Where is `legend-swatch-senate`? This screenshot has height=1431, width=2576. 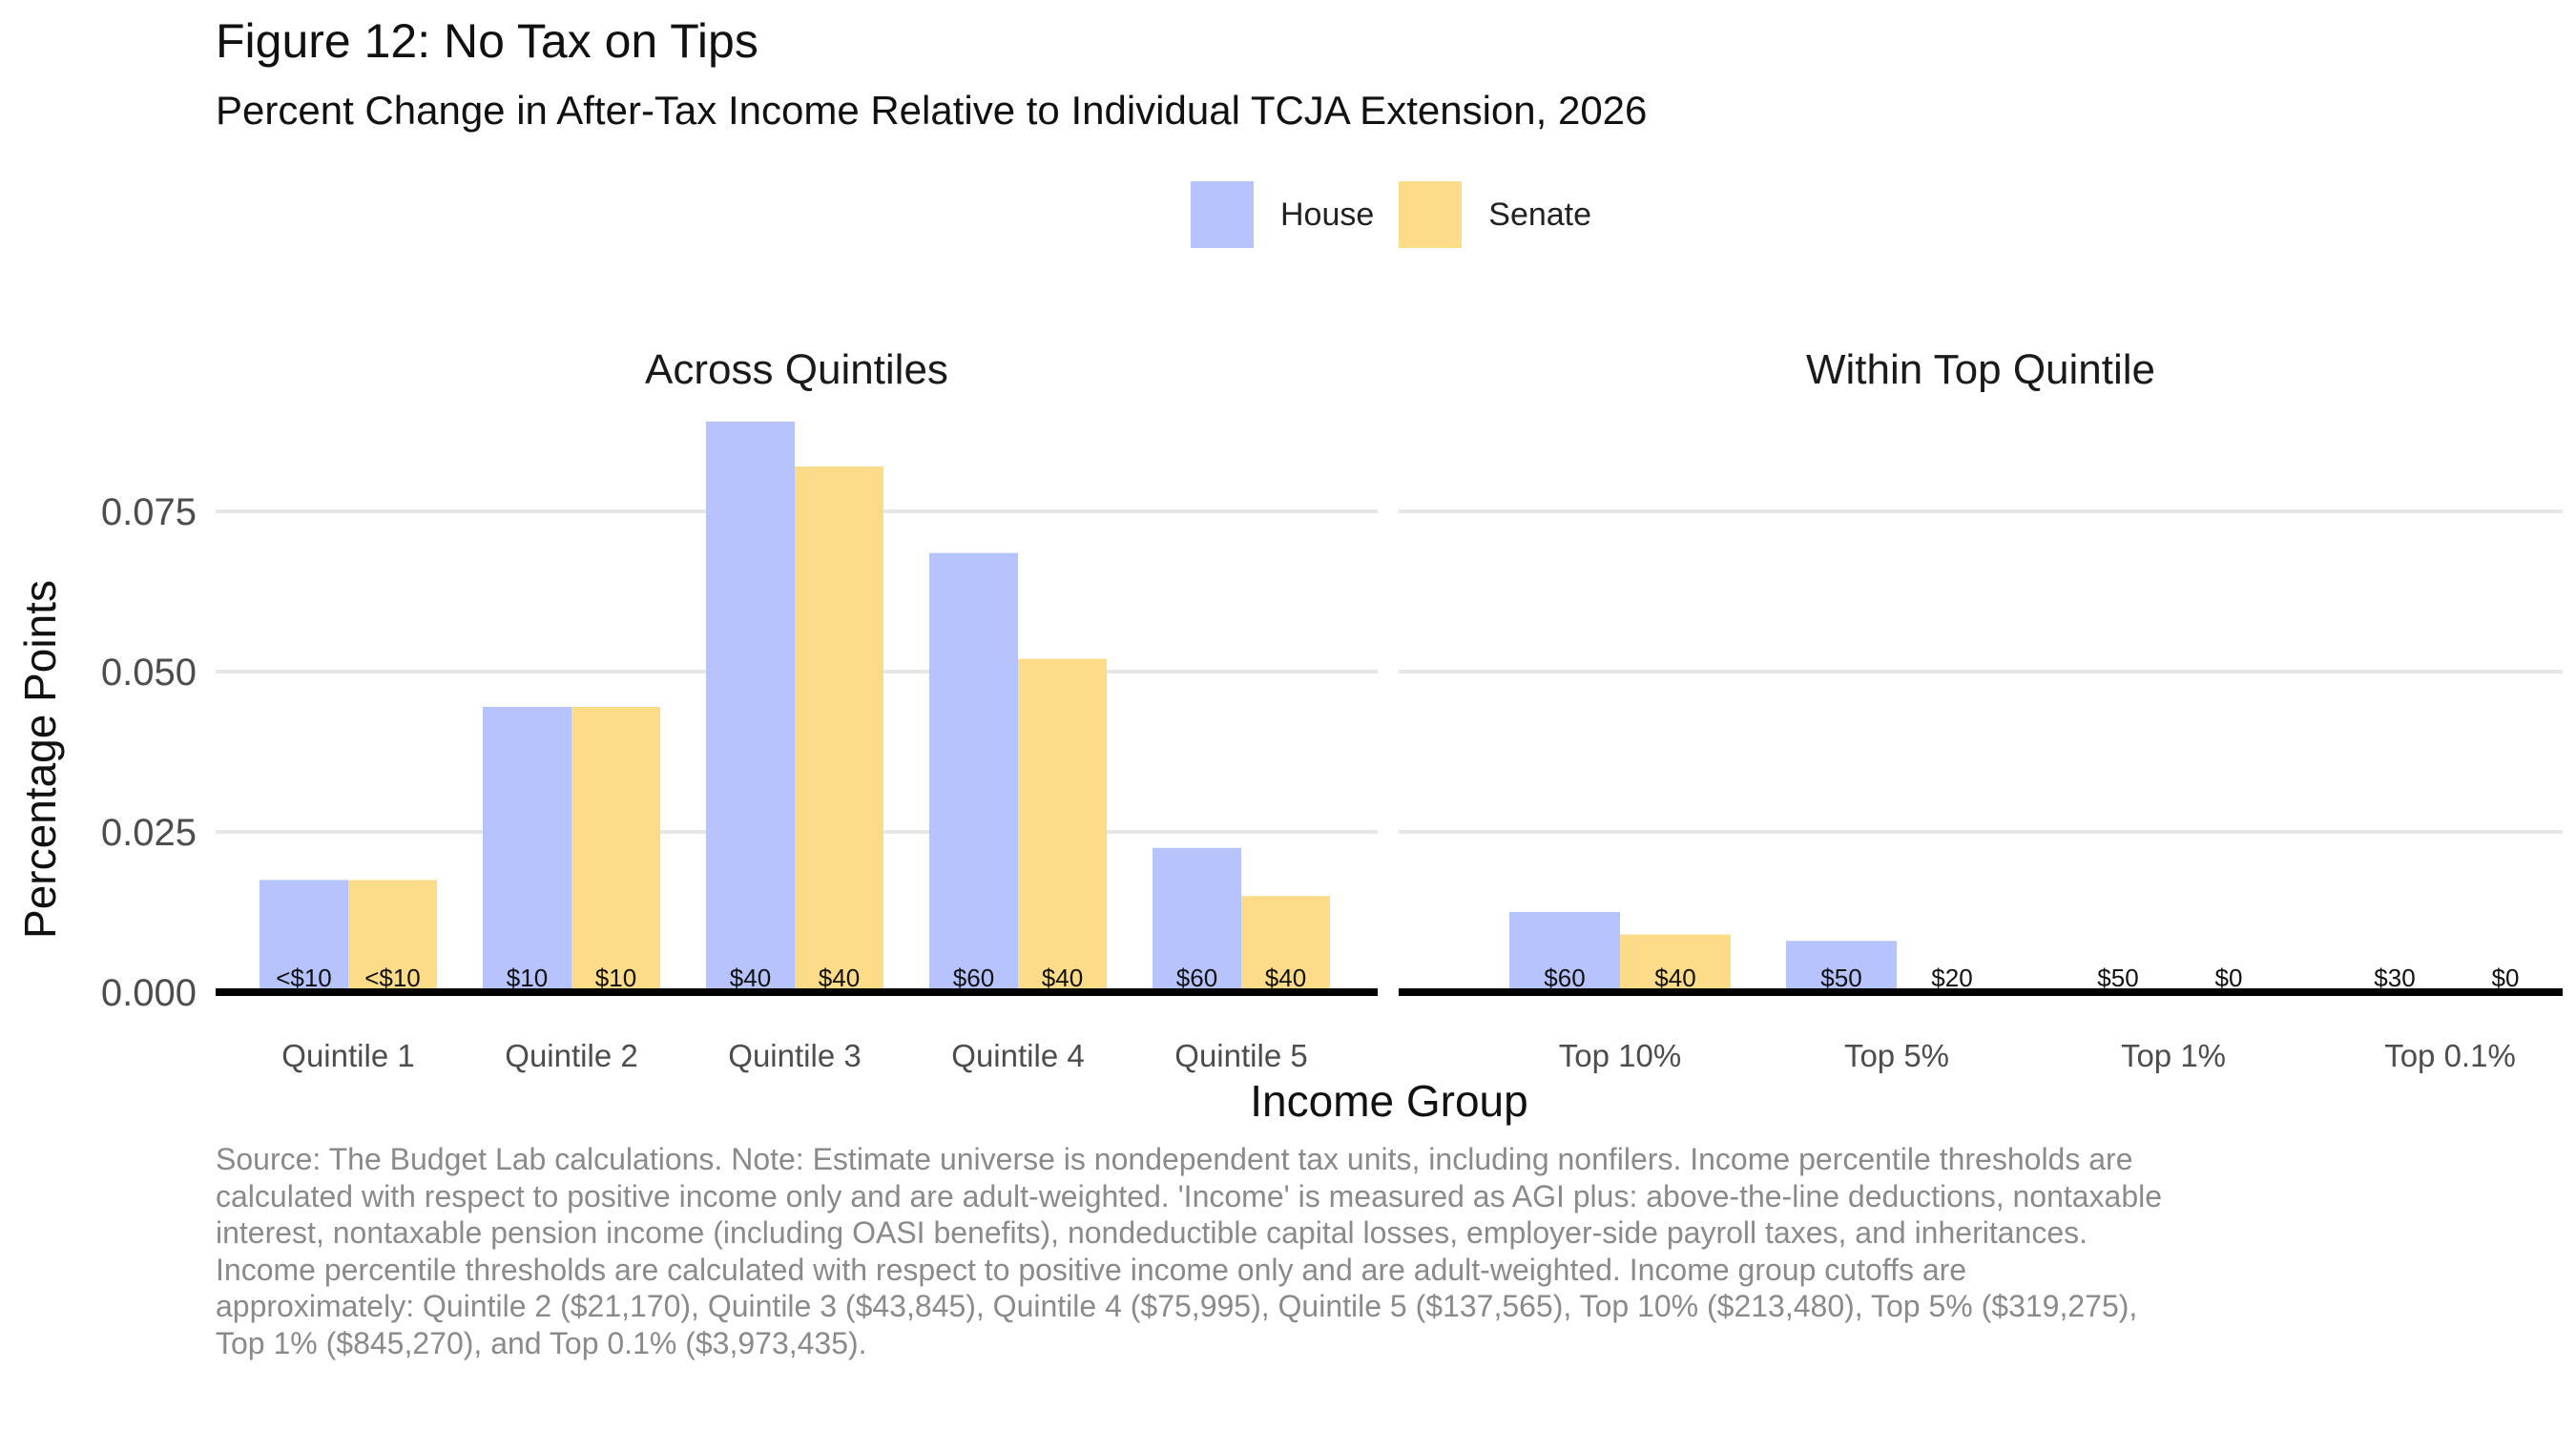
legend-swatch-senate is located at coordinates (1431, 214).